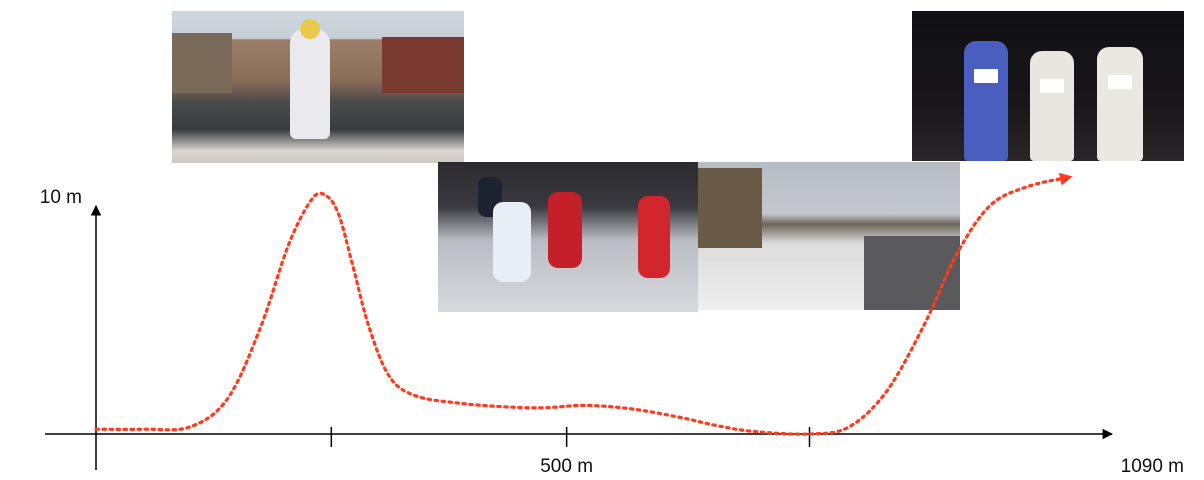 Image resolution: width=1204 pixels, height=480 pixels. I want to click on wall-shape, so click(730, 208).